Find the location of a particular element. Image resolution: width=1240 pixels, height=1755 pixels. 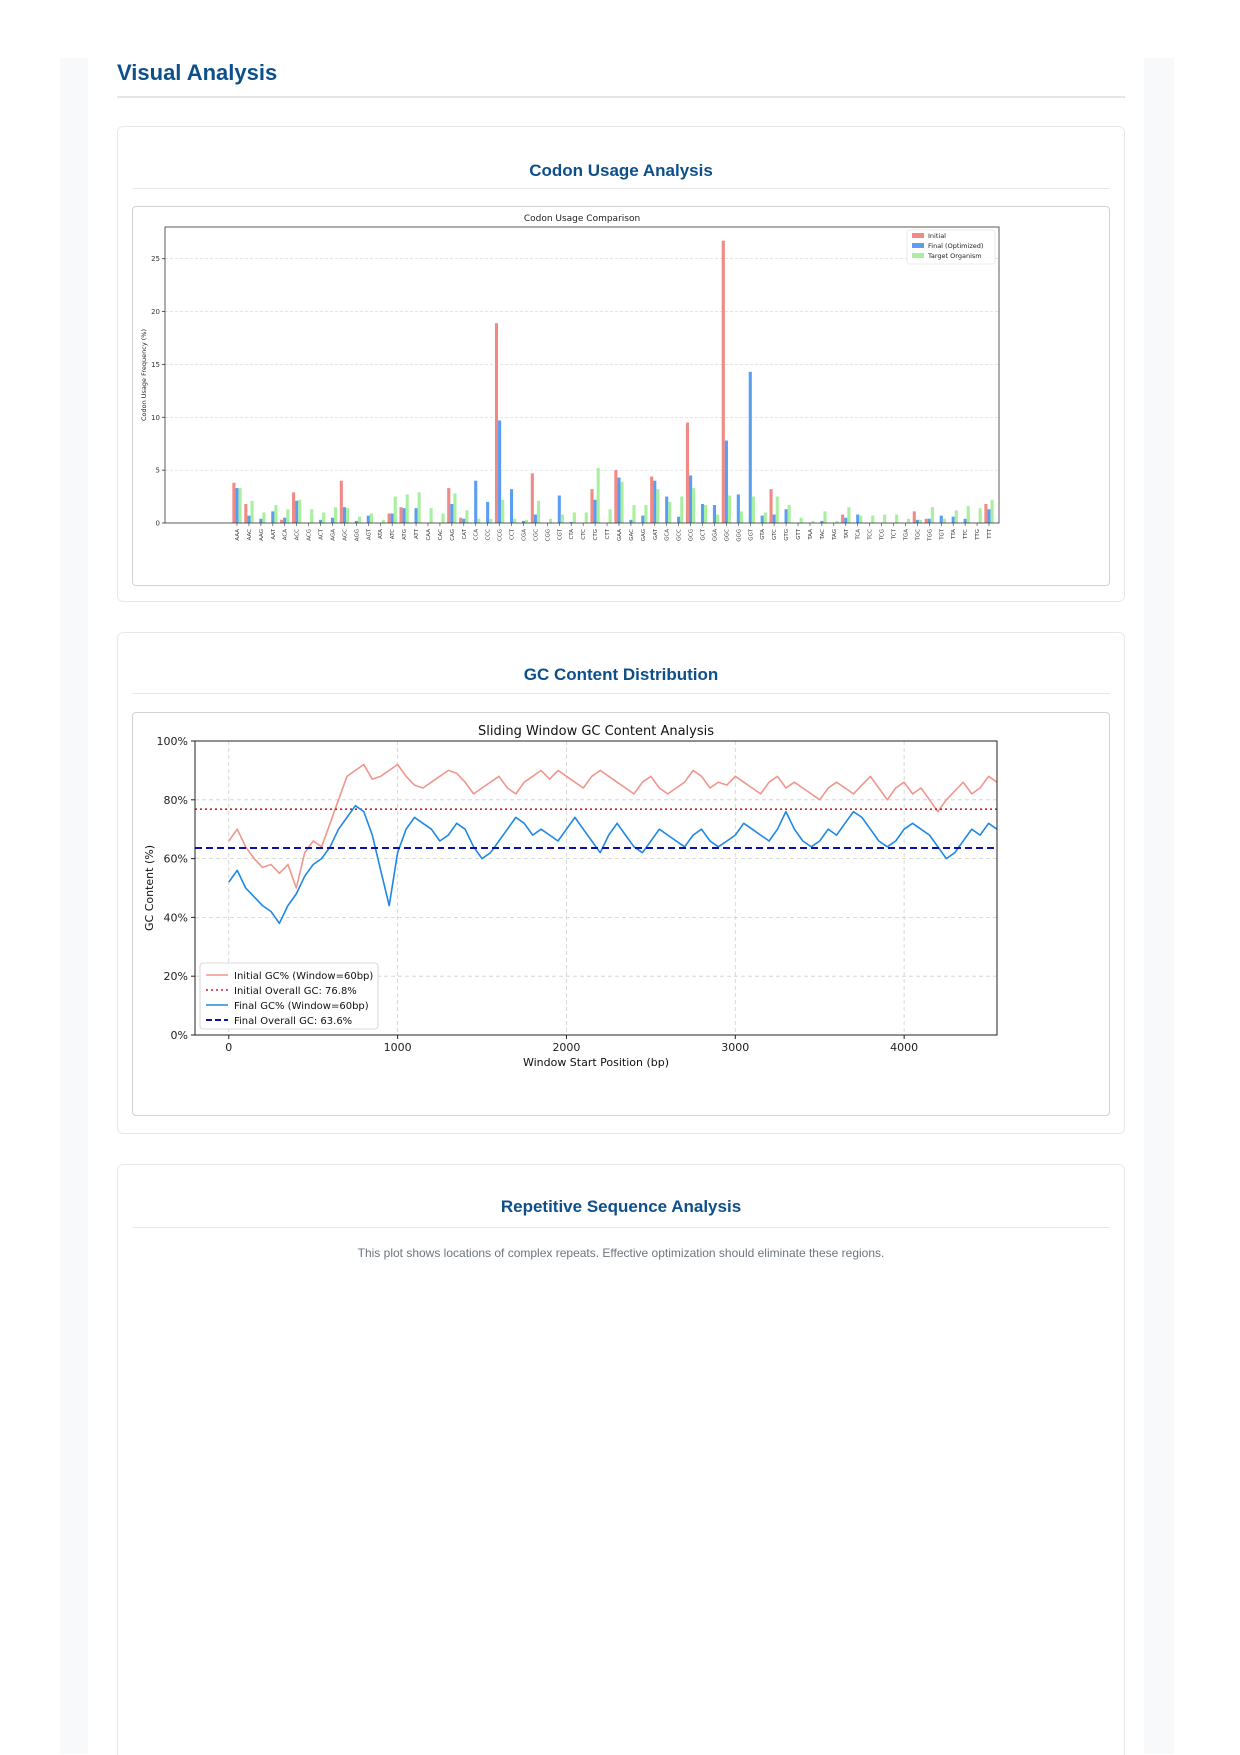

bar-target-CTG is located at coordinates (598, 495).